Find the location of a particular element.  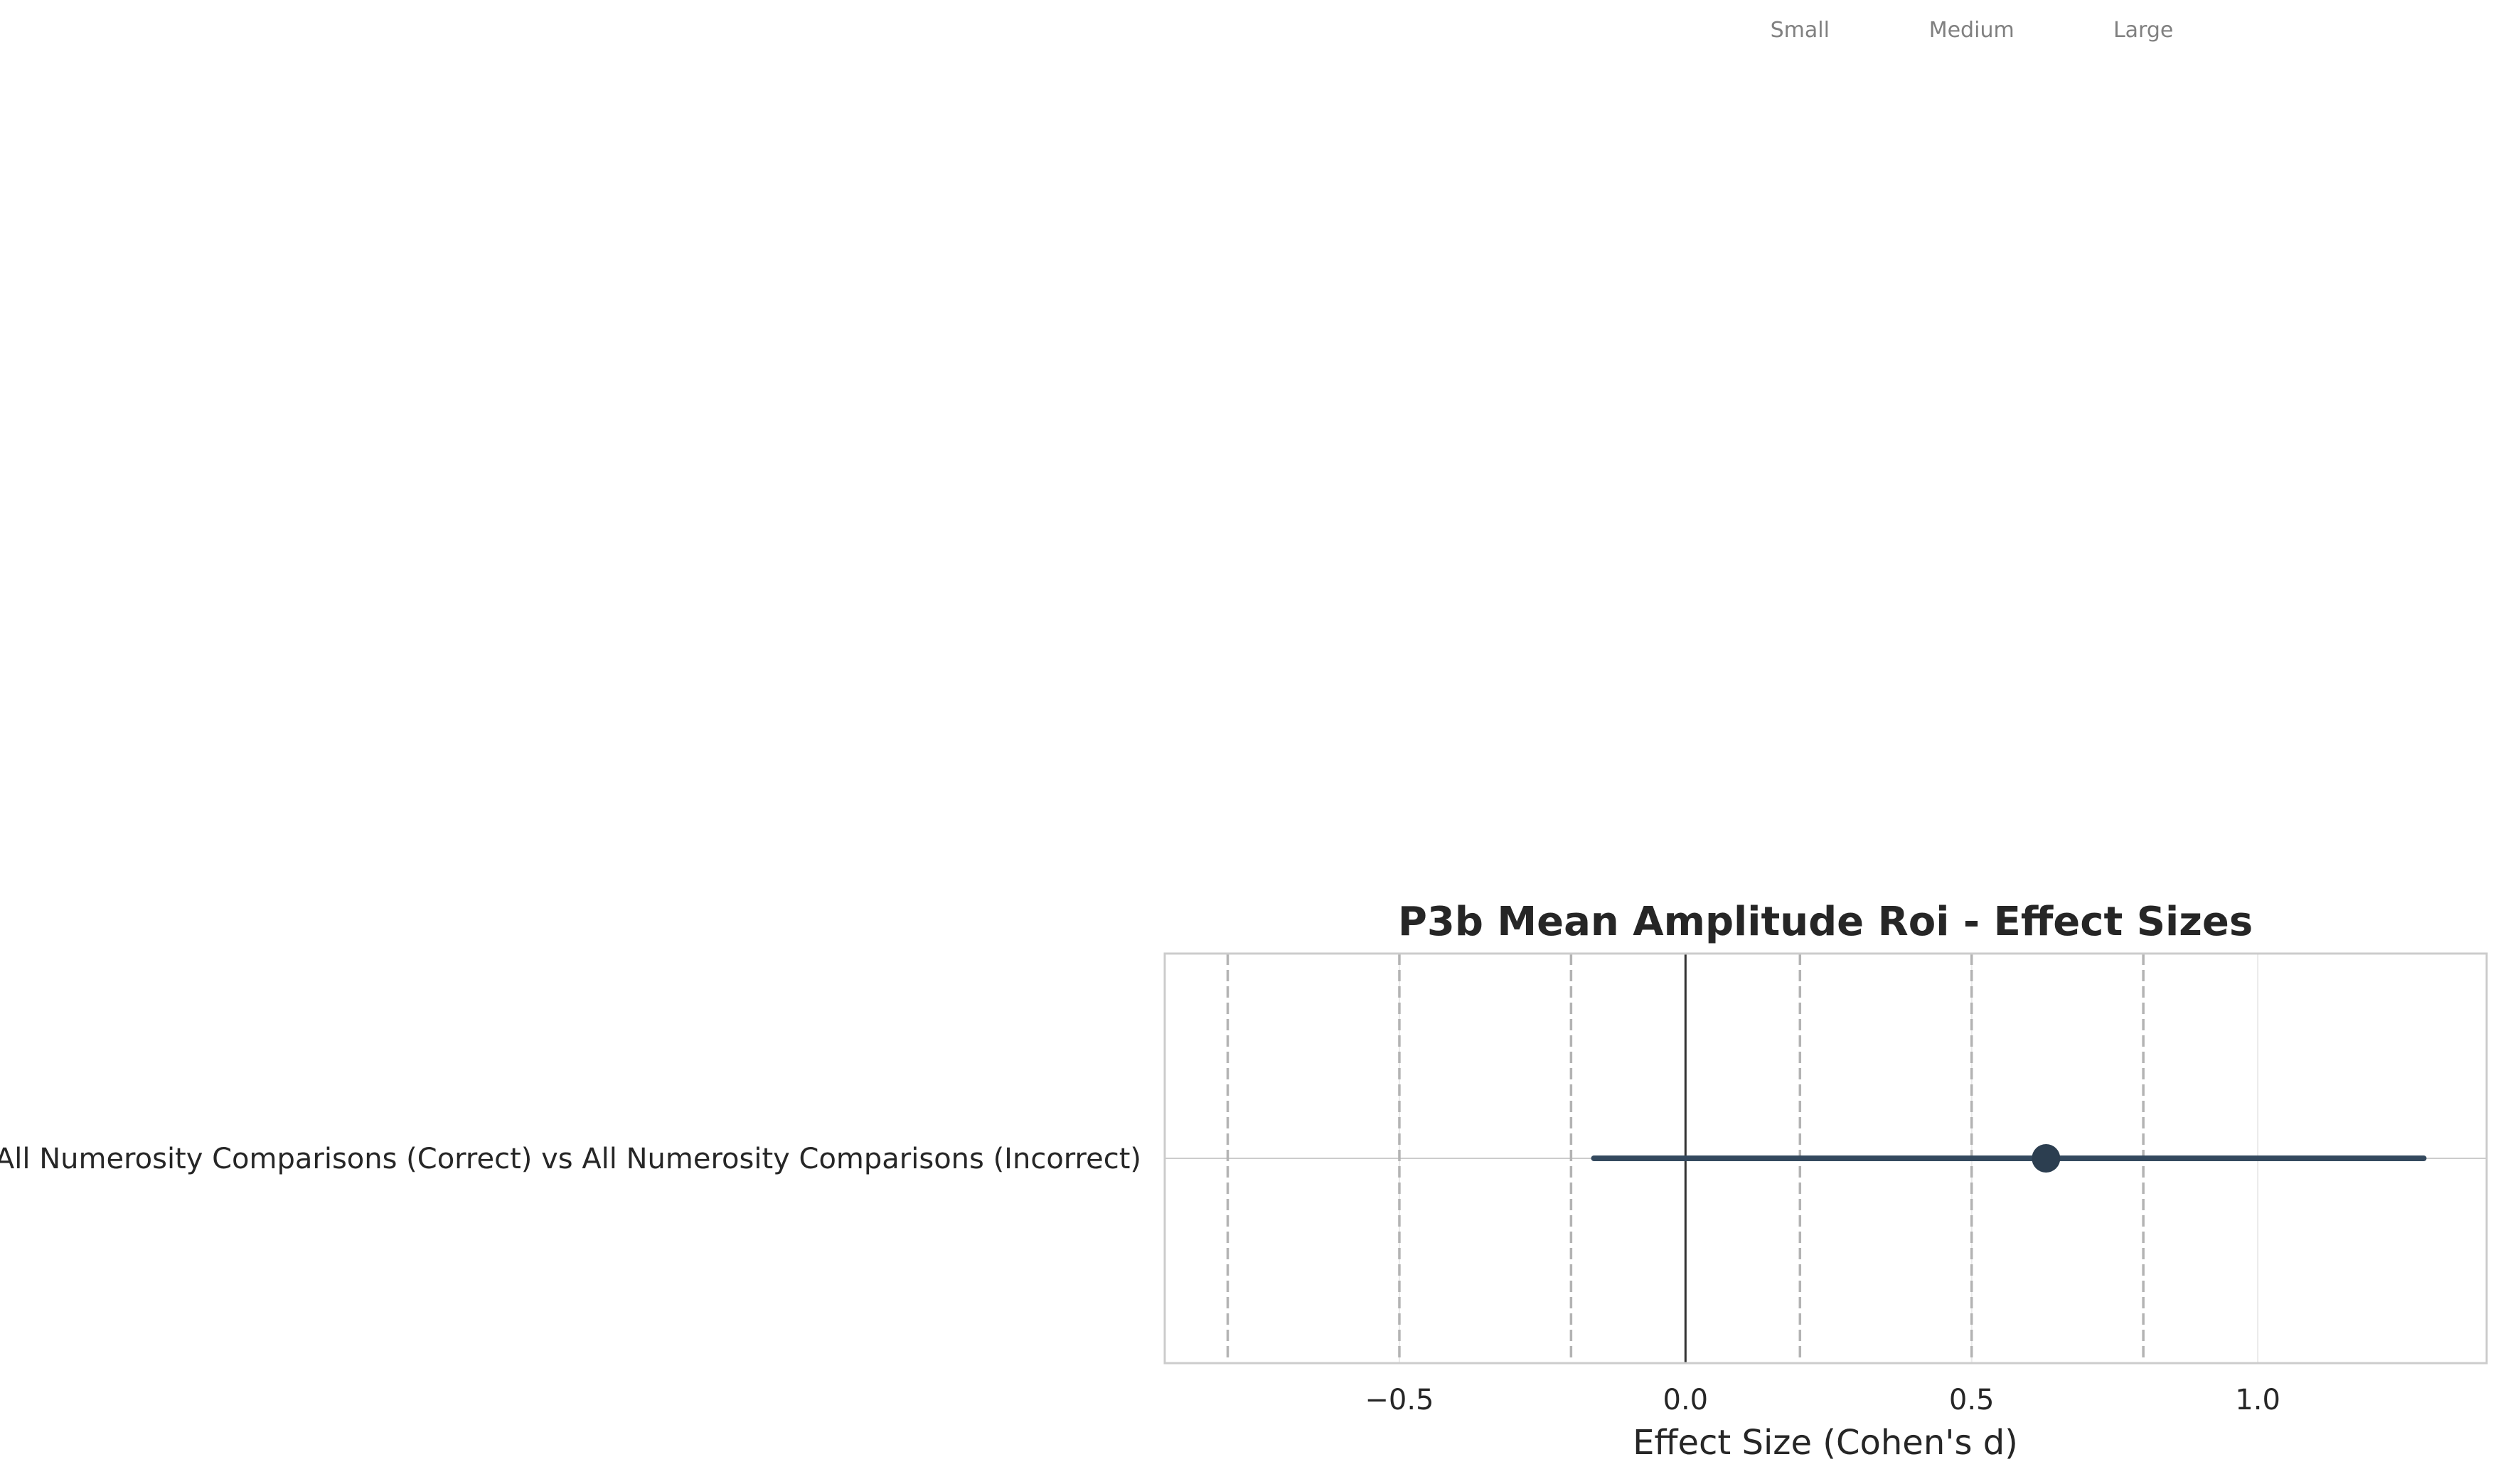

reference-label-medium: Medium is located at coordinates (1972, 31).